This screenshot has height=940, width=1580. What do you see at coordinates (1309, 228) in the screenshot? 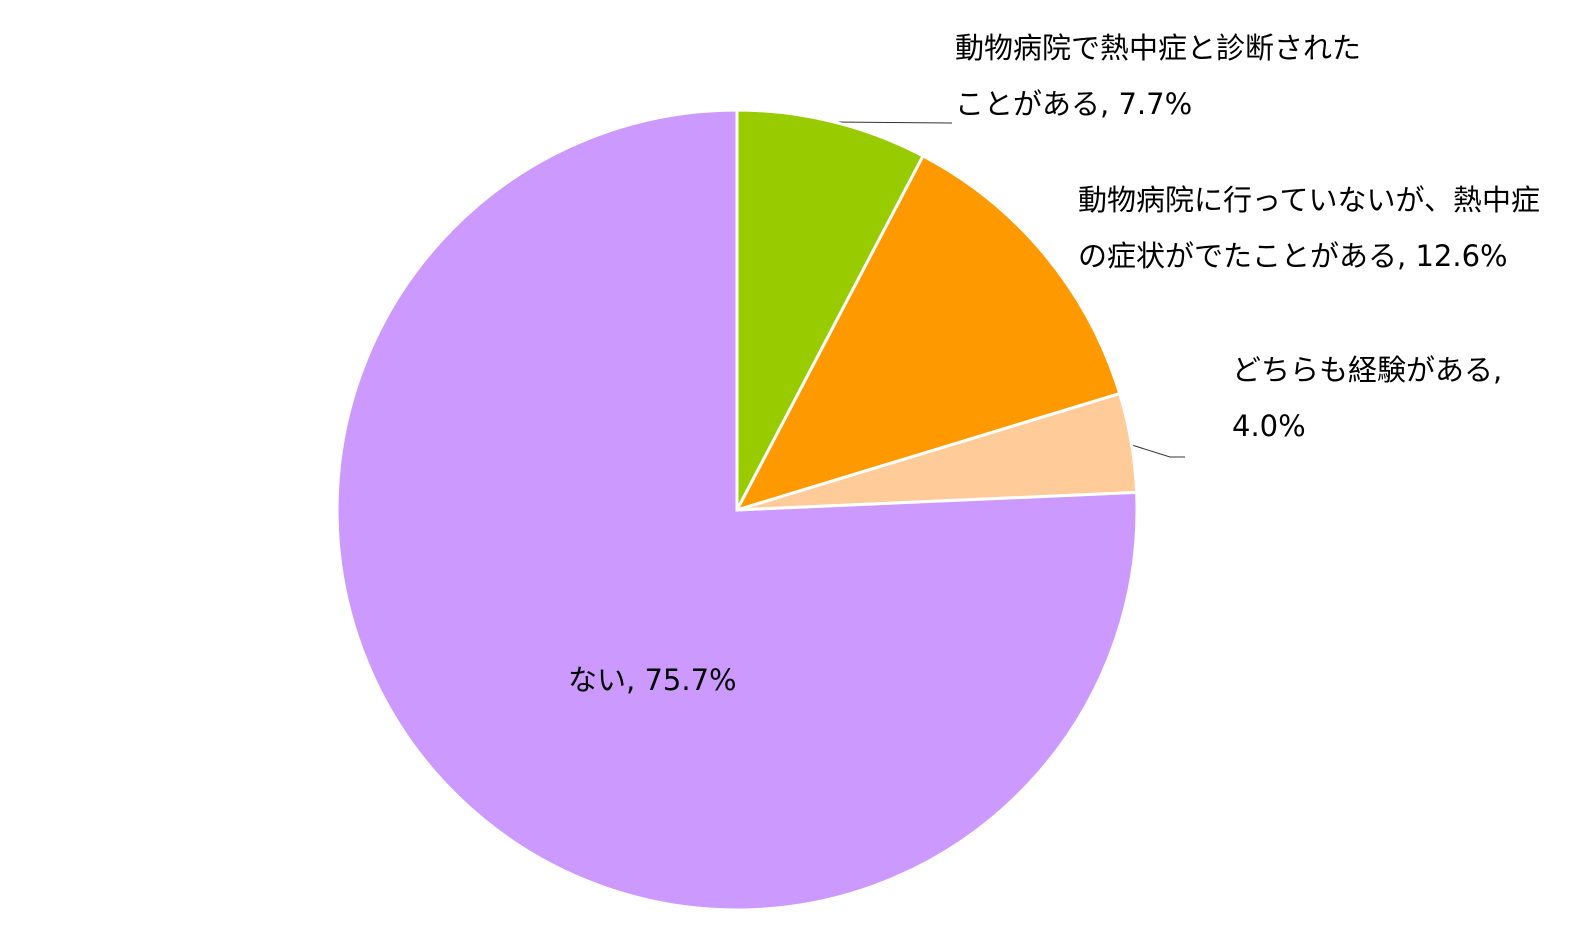
I see `category-name: 動物病院に行っていないが、熱中症の症状がでたことがある` at bounding box center [1309, 228].